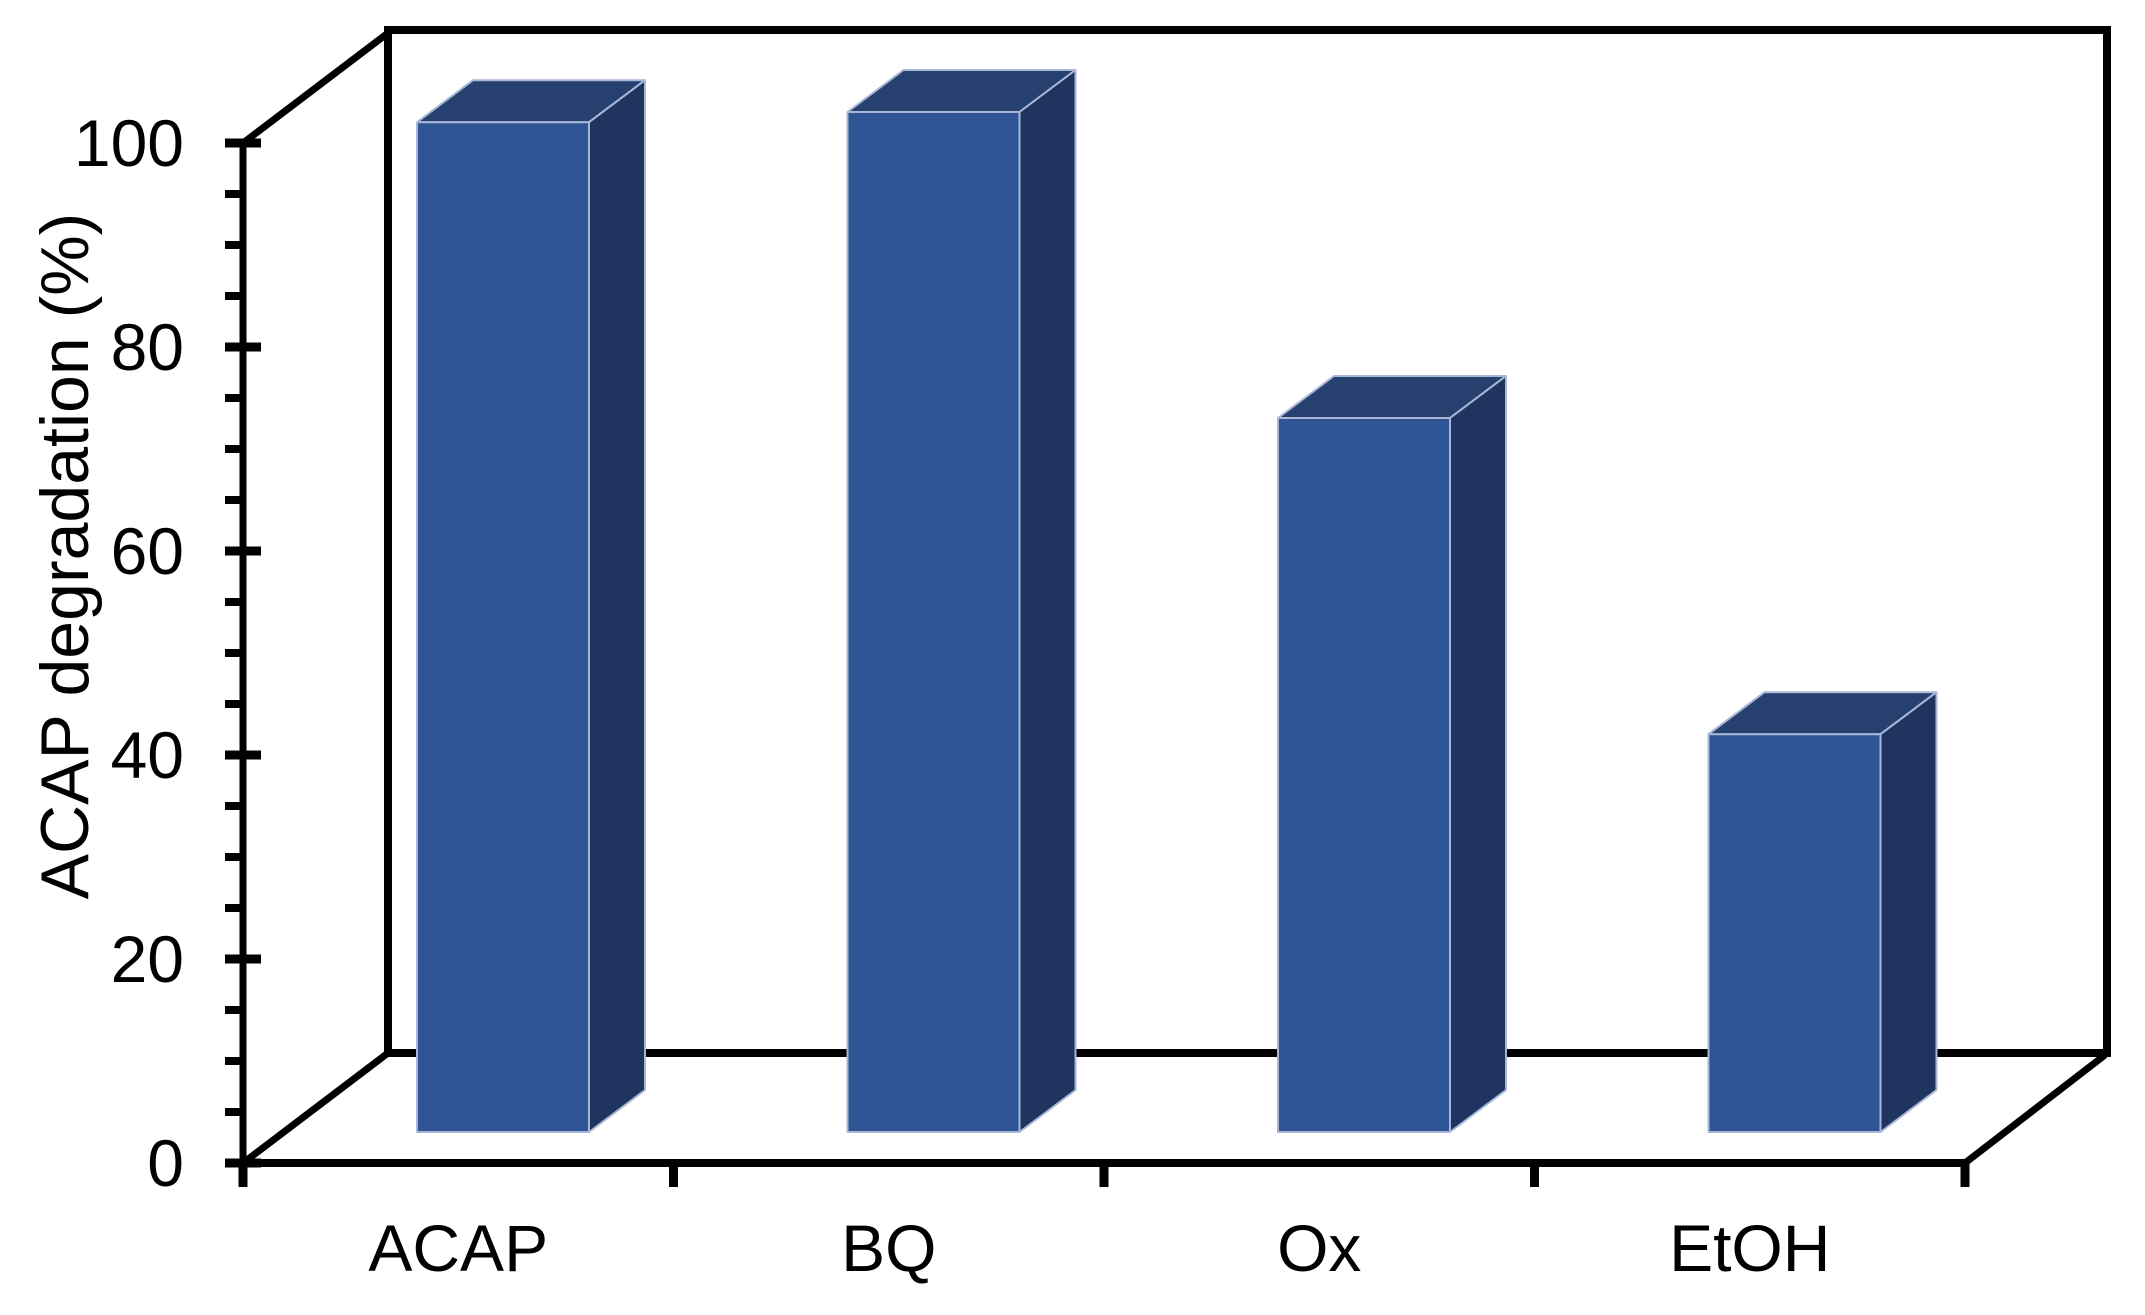 Image resolution: width=2145 pixels, height=1315 pixels. Describe the element at coordinates (1319, 1248) in the screenshot. I see `category-label-Ox: Ox` at that location.